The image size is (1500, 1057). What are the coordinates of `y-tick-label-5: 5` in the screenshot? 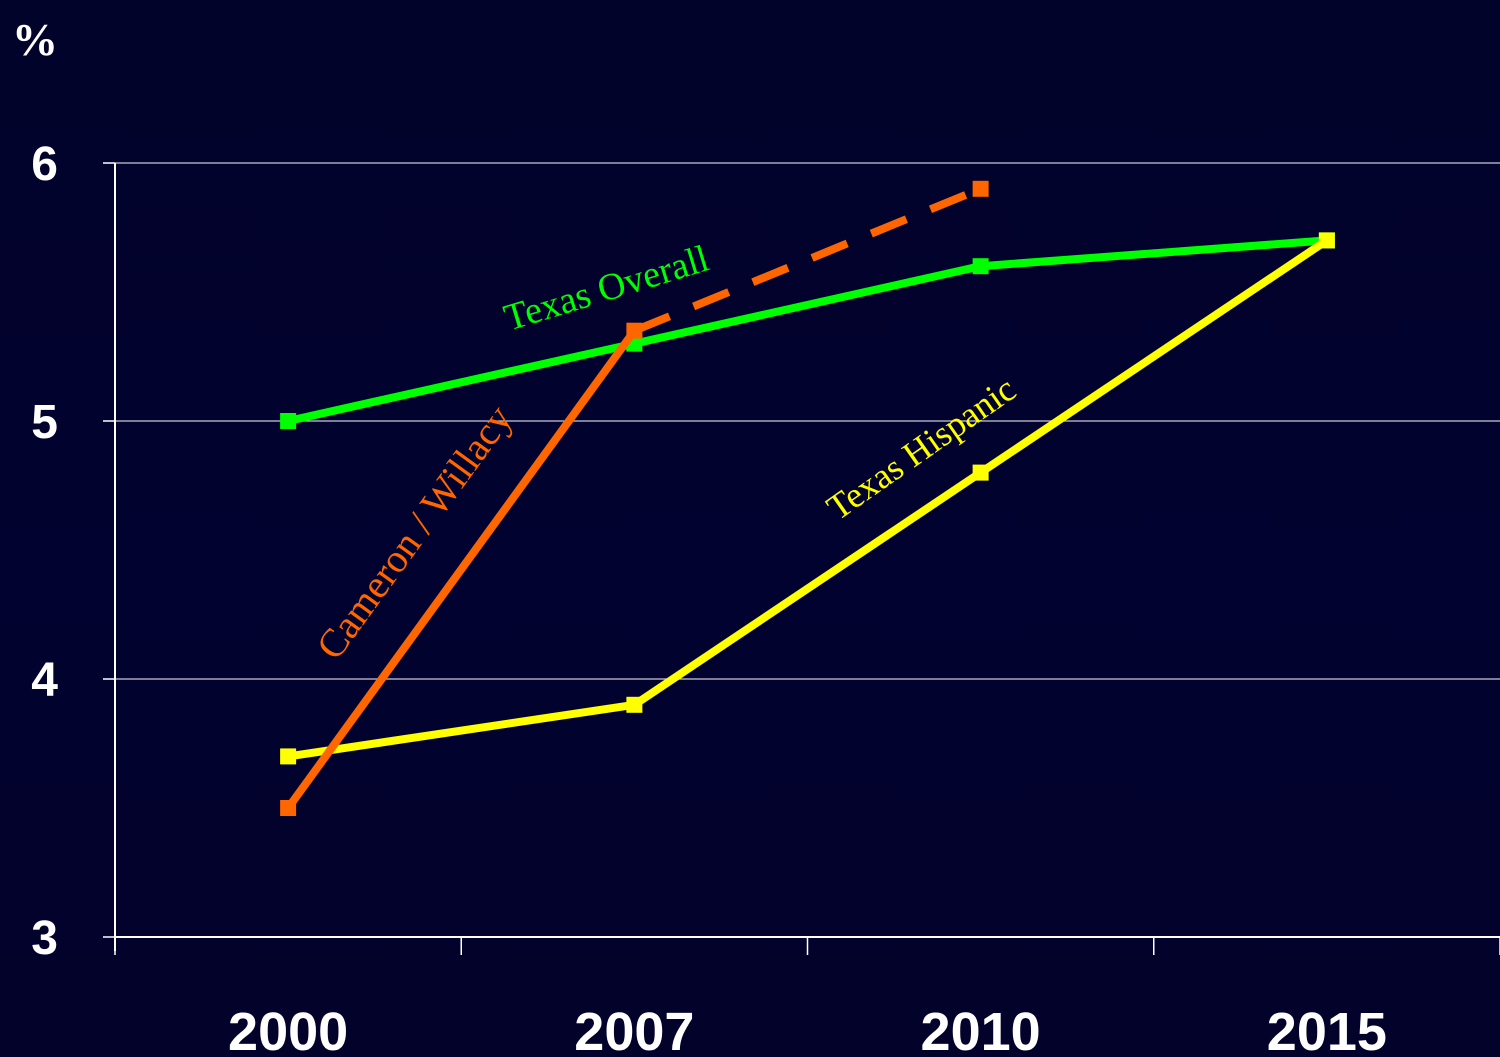 It's located at (44, 422).